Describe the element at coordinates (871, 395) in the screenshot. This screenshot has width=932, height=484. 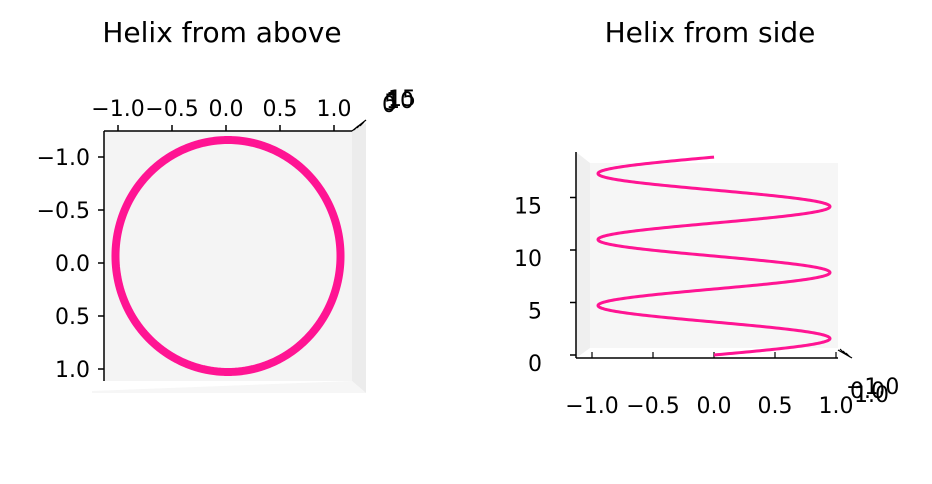
I see `y-tick-label-side: 1.0` at that location.